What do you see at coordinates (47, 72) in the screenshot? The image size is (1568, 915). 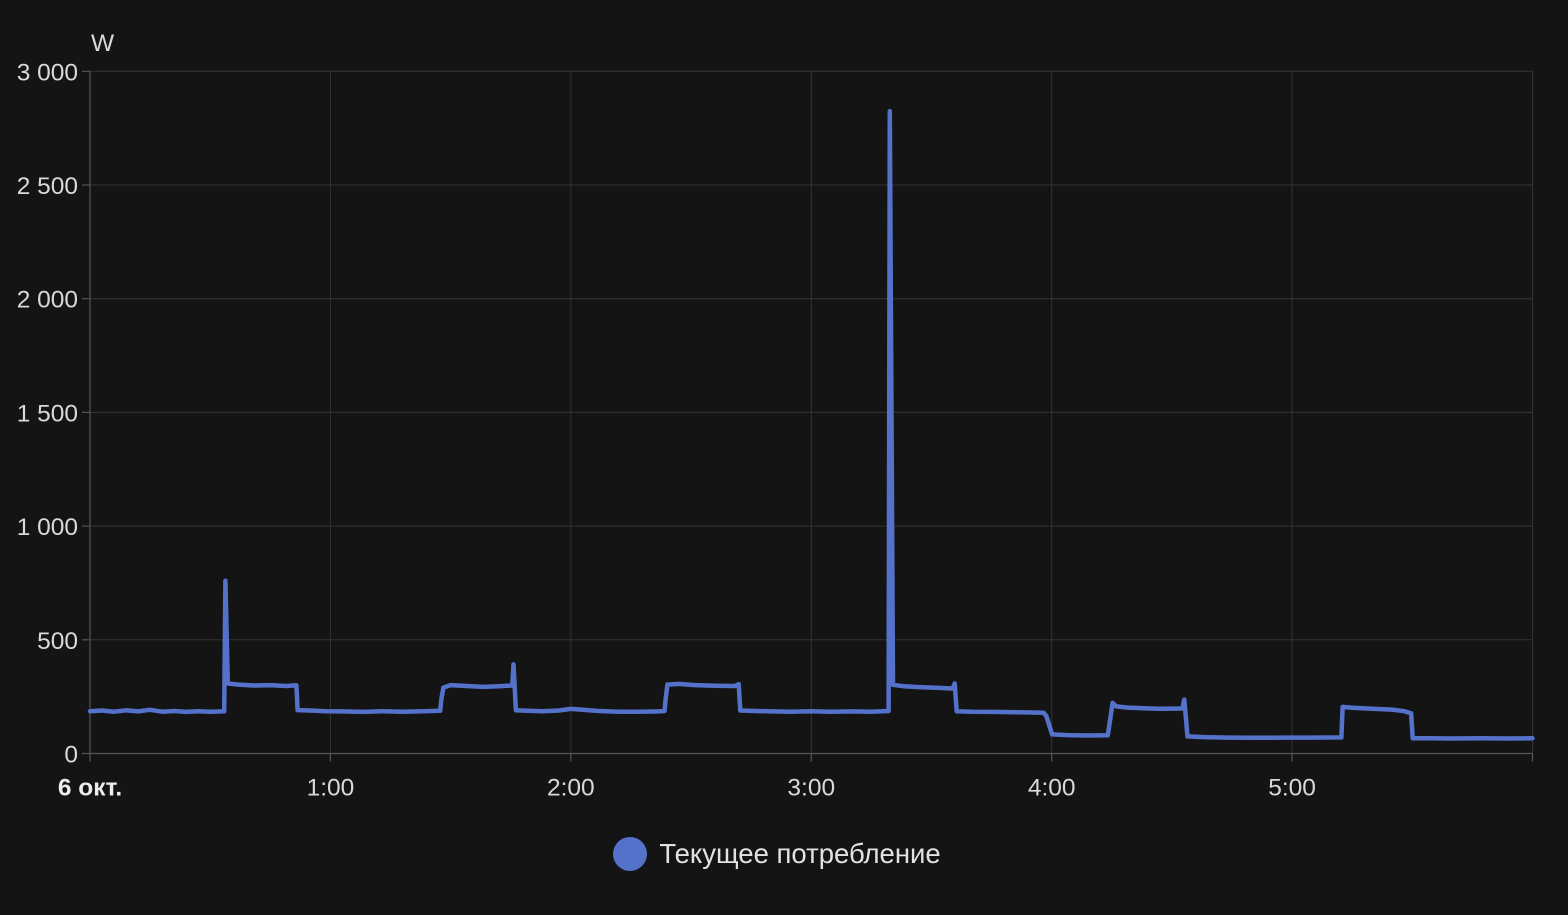 I see `y-axis-tick-label: 3 000` at bounding box center [47, 72].